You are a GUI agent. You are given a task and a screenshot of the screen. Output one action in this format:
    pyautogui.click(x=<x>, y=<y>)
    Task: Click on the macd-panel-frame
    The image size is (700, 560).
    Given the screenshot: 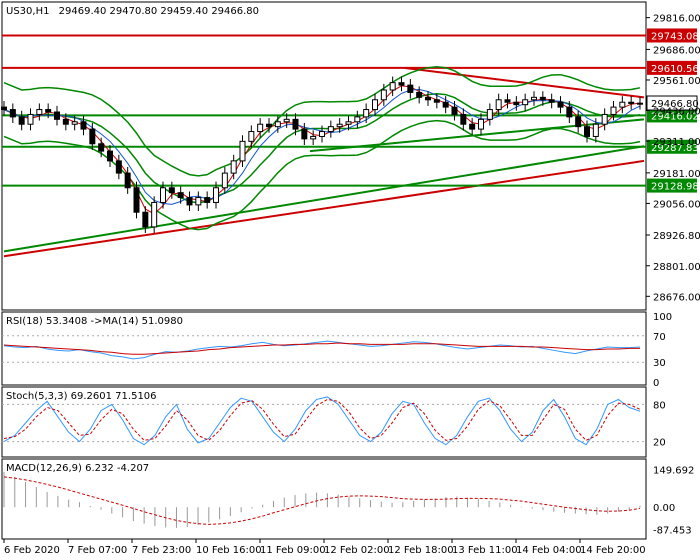 What is the action you would take?
    pyautogui.click(x=324, y=499)
    